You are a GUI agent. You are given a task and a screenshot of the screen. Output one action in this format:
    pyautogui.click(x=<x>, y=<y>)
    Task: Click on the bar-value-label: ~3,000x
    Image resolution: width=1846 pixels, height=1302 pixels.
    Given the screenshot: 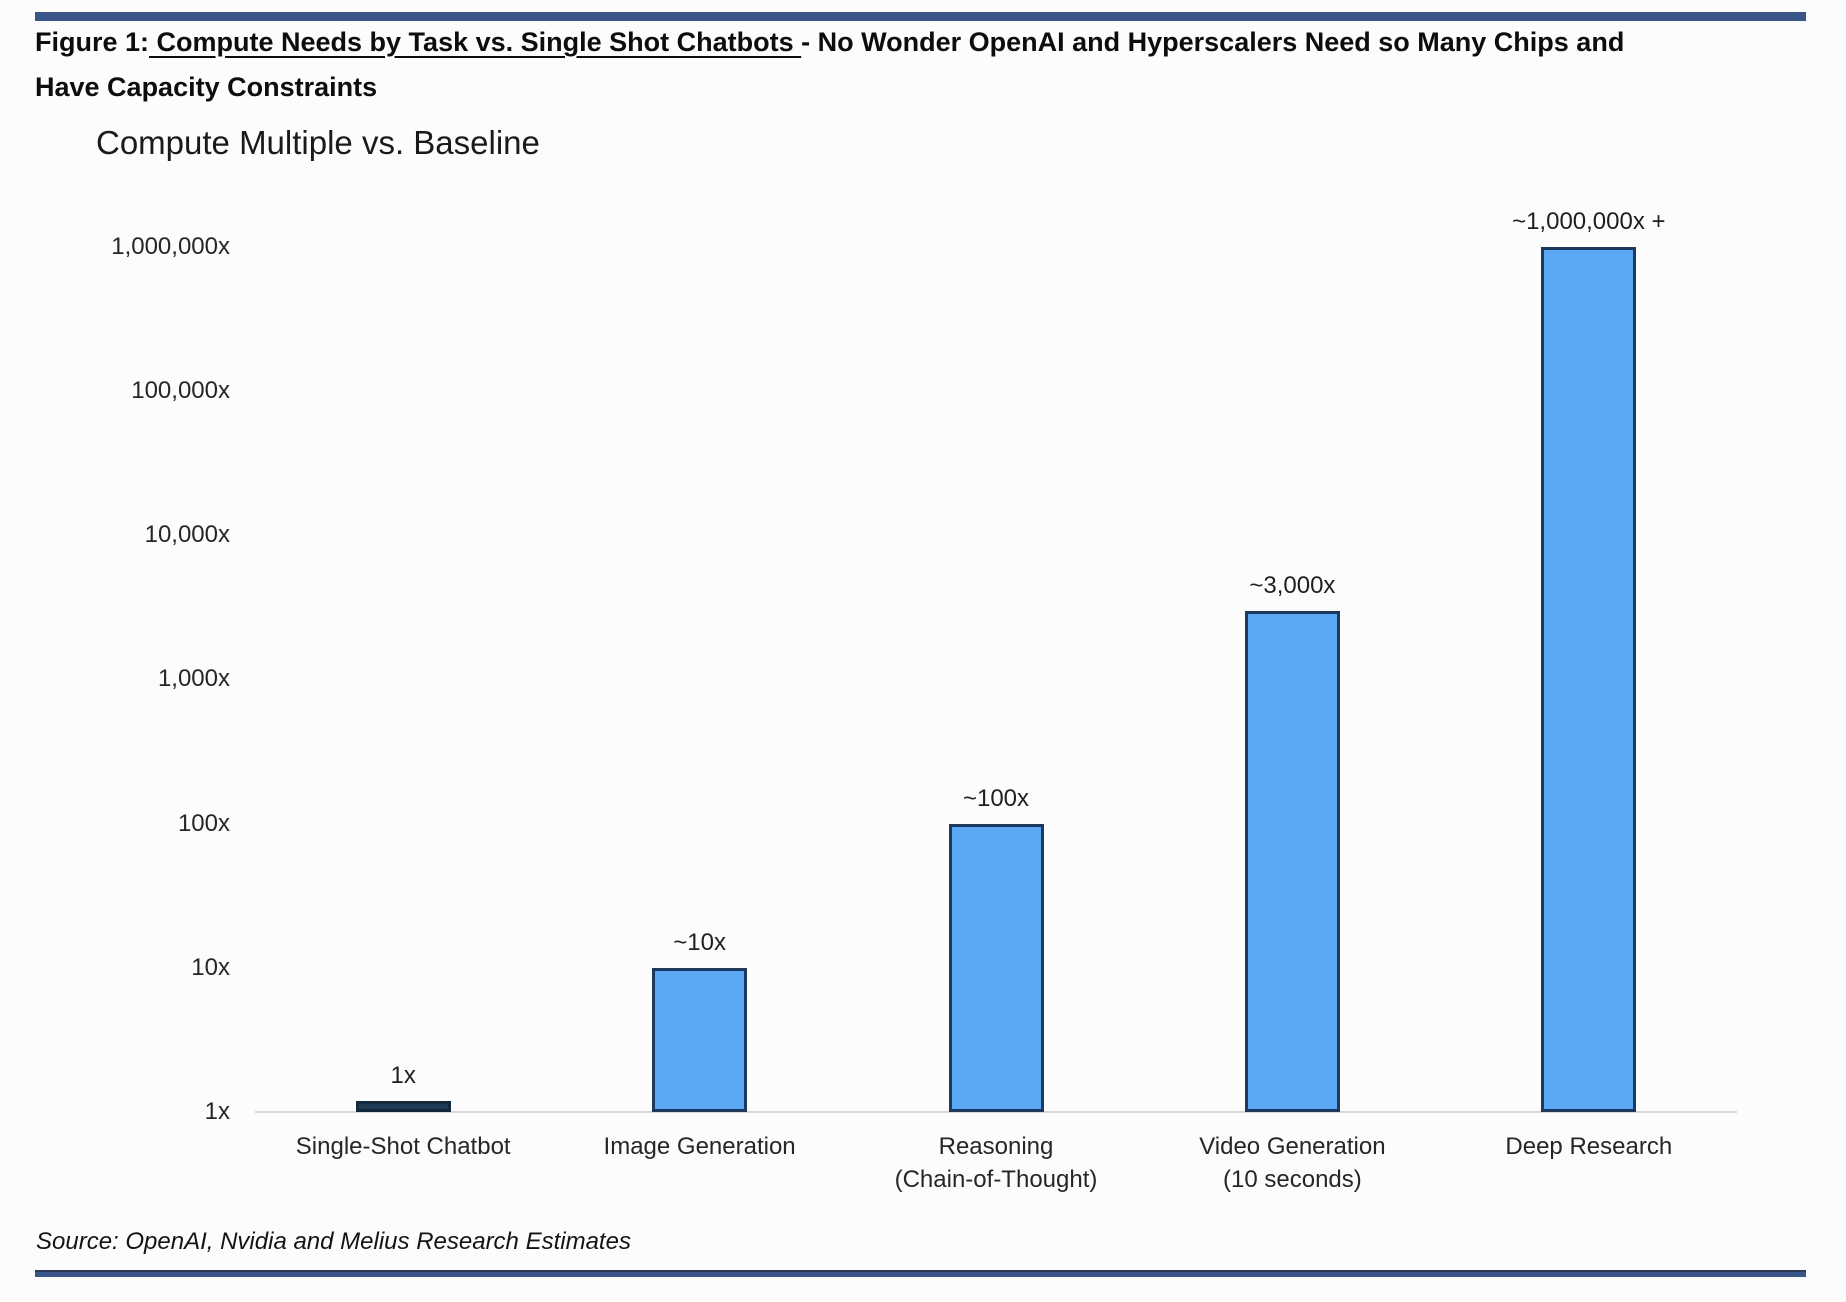 What is the action you would take?
    pyautogui.click(x=1292, y=585)
    